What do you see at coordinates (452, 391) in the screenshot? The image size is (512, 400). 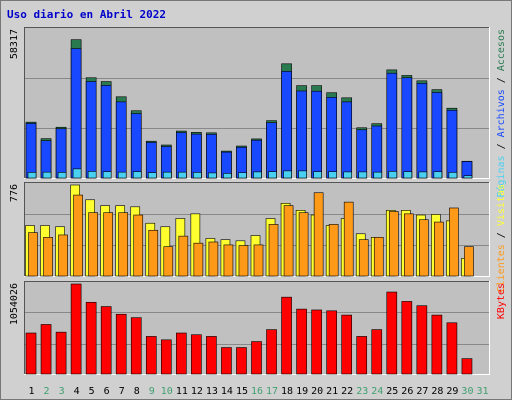 I see `x-tick-label-day-29: 29` at bounding box center [452, 391].